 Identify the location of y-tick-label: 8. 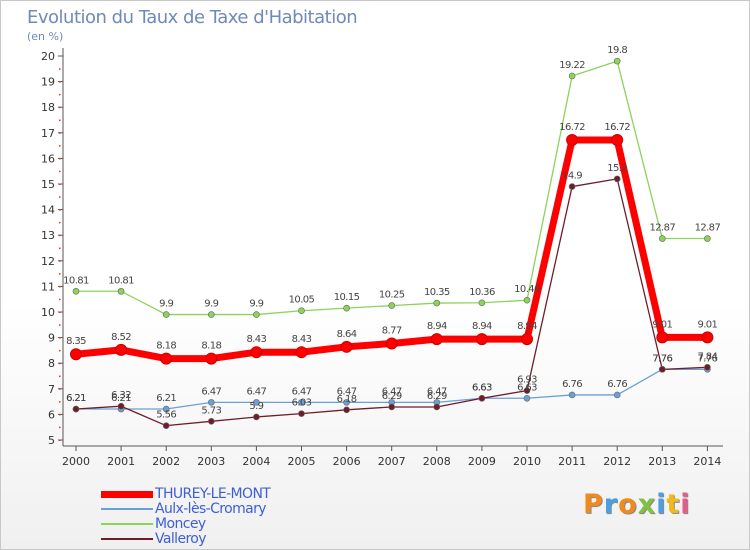
(51, 363).